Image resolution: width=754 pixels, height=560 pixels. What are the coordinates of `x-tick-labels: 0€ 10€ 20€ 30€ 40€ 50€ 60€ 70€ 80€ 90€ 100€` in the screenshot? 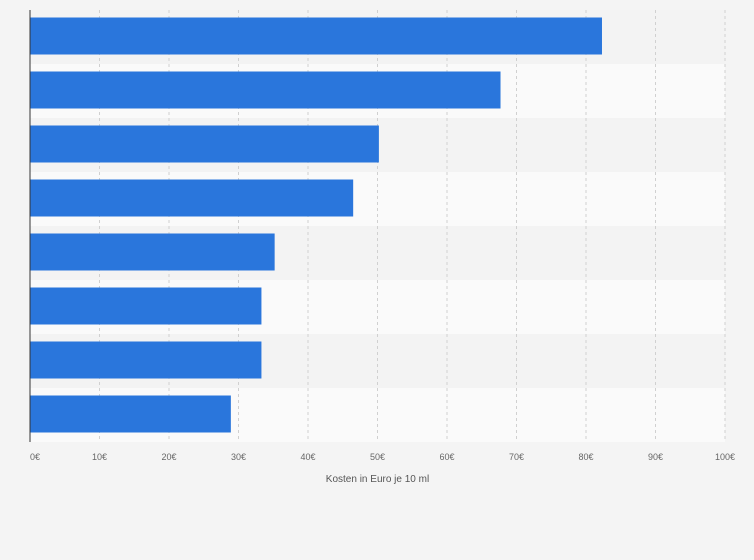 It's located at (382, 457).